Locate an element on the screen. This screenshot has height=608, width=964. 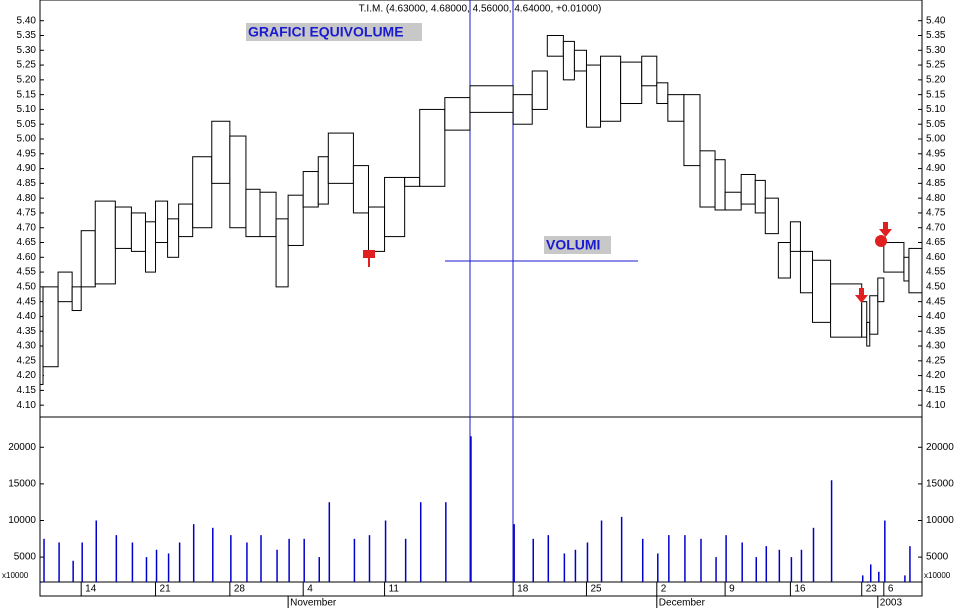
x-tick-label: 28 is located at coordinates (240, 589).